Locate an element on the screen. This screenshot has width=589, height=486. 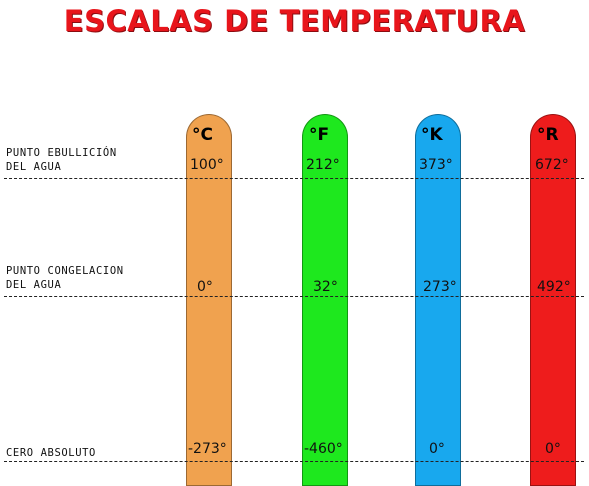
kelvin-unit: °K is located at coordinates (432, 135).